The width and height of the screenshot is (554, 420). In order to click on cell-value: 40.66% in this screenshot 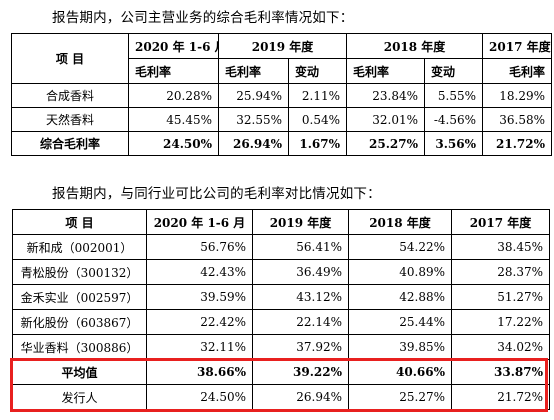, I will do `click(400, 372)`.